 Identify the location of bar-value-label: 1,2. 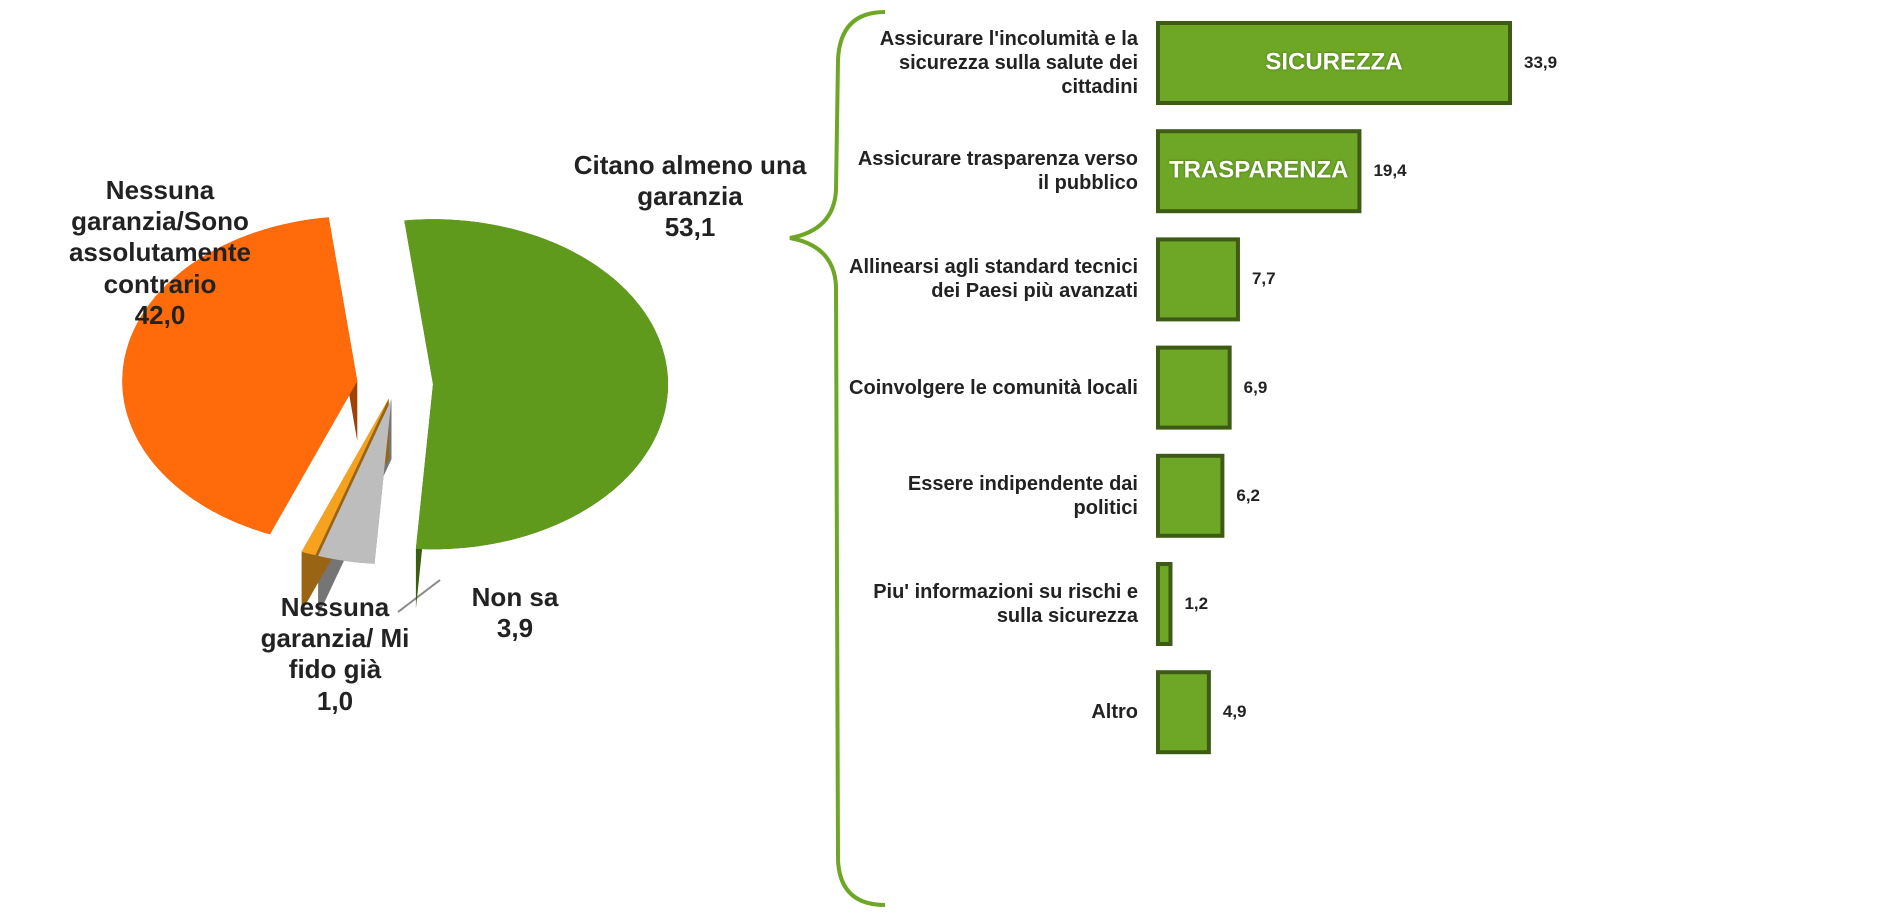
(1196, 603).